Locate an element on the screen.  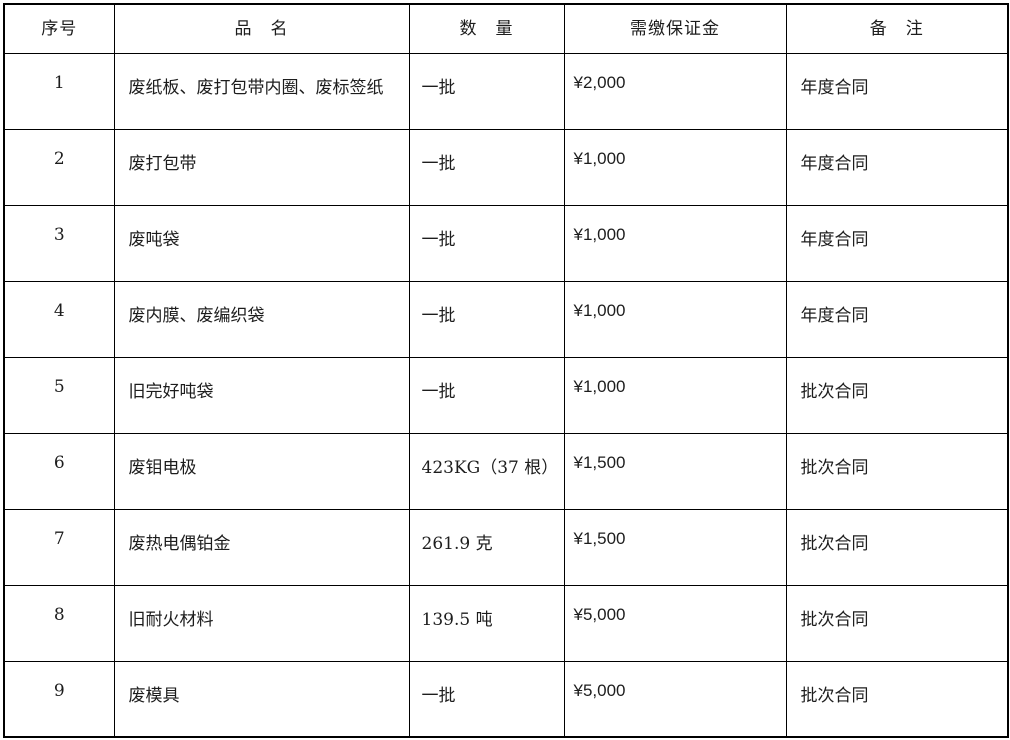
cell-quantity: 261.9 克 is located at coordinates (486, 547).